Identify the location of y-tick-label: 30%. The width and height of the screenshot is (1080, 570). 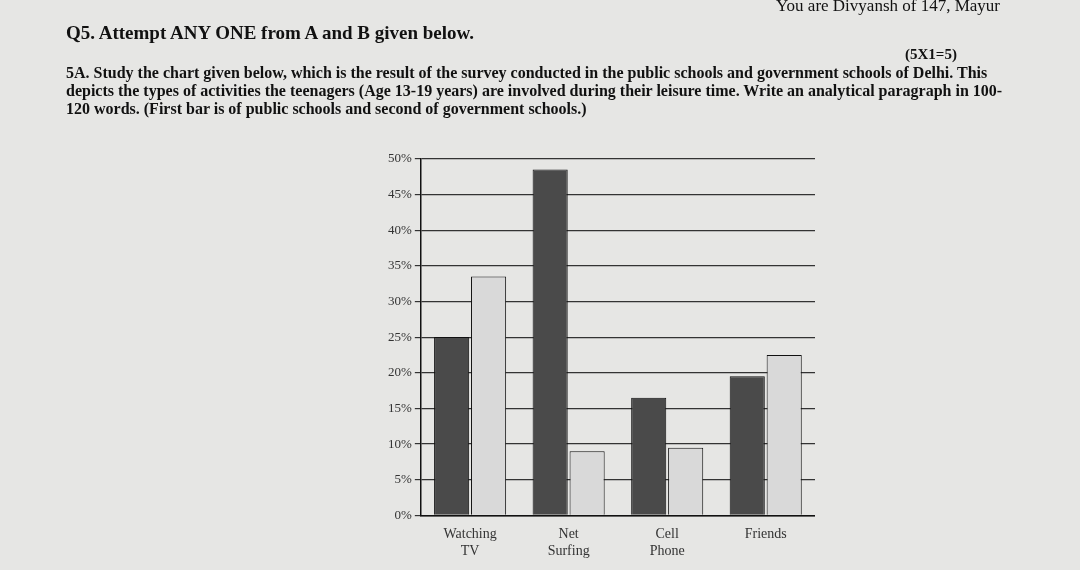
(399, 300).